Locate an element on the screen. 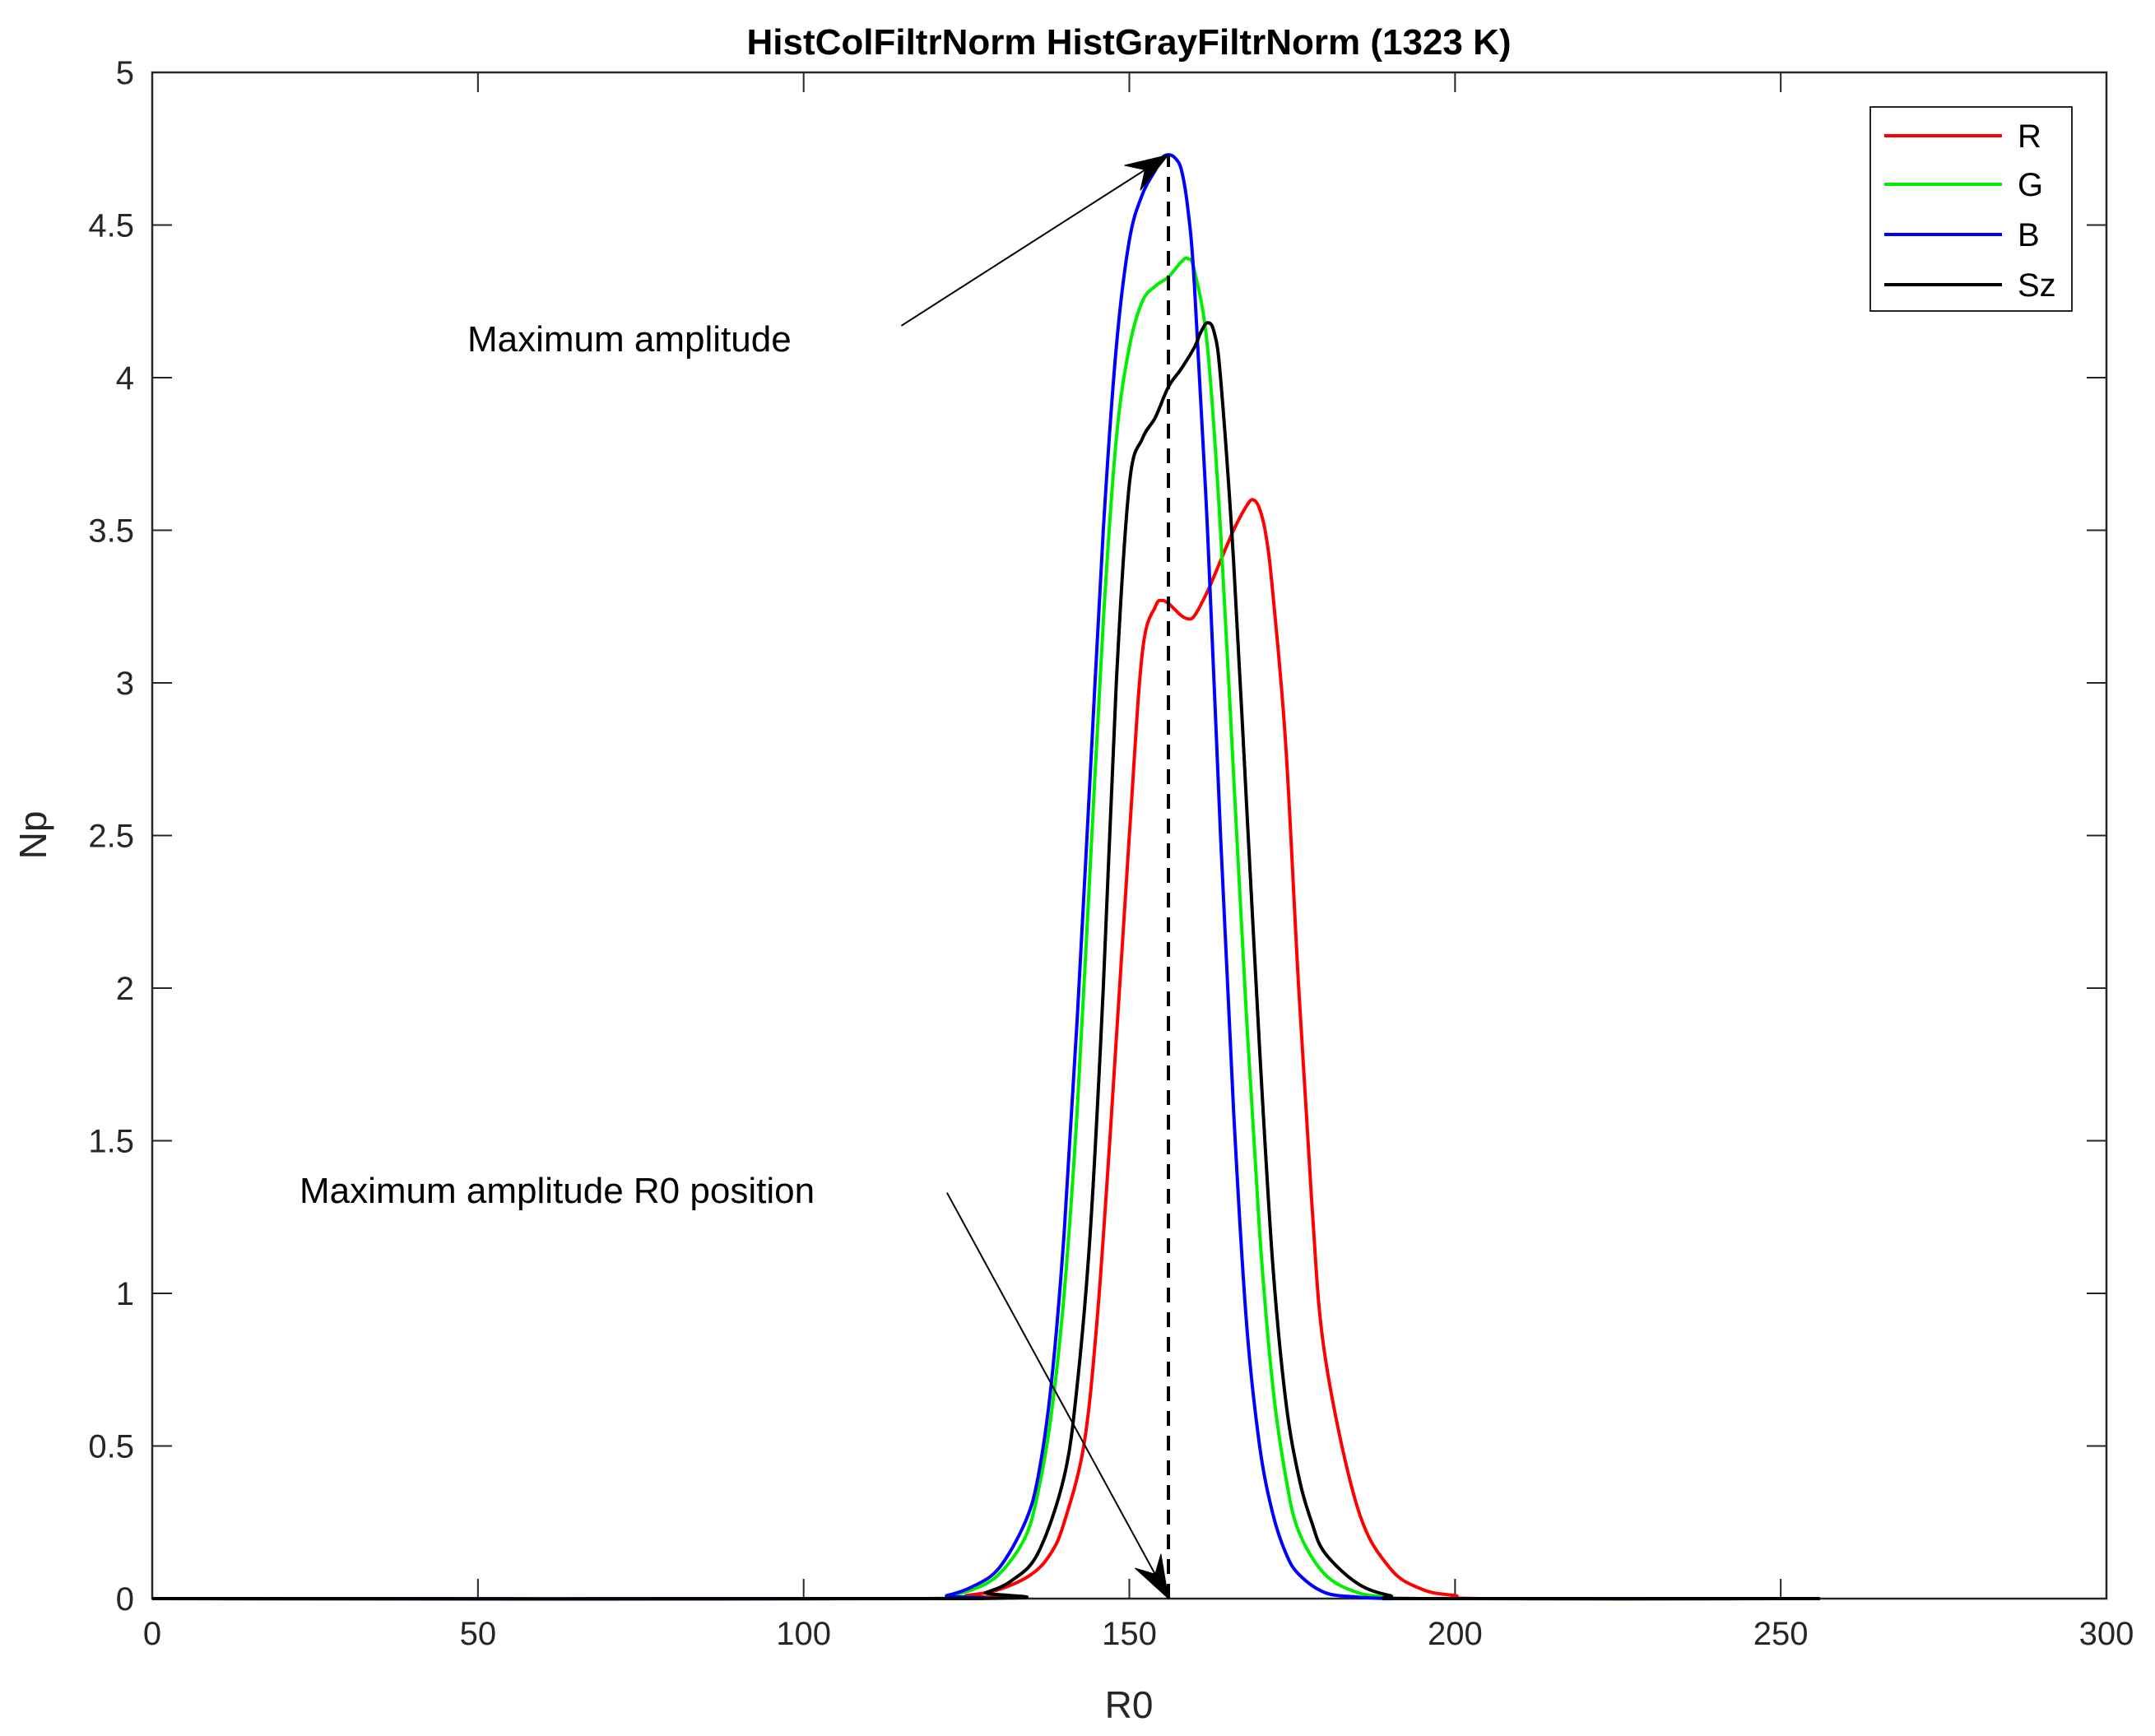 The height and width of the screenshot is (1736, 2155). annotation-maximum-amplitude: Maximum amplitude is located at coordinates (629, 339).